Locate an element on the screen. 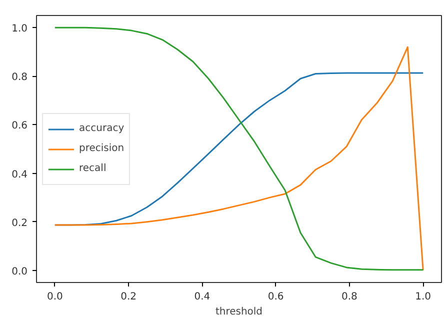  y-tick-label: 0.6 is located at coordinates (20, 126).